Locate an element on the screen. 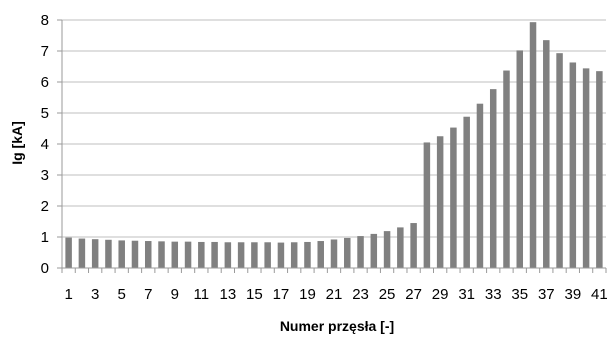 Image resolution: width=610 pixels, height=338 pixels. x-tick-label: 13 is located at coordinates (228, 294).